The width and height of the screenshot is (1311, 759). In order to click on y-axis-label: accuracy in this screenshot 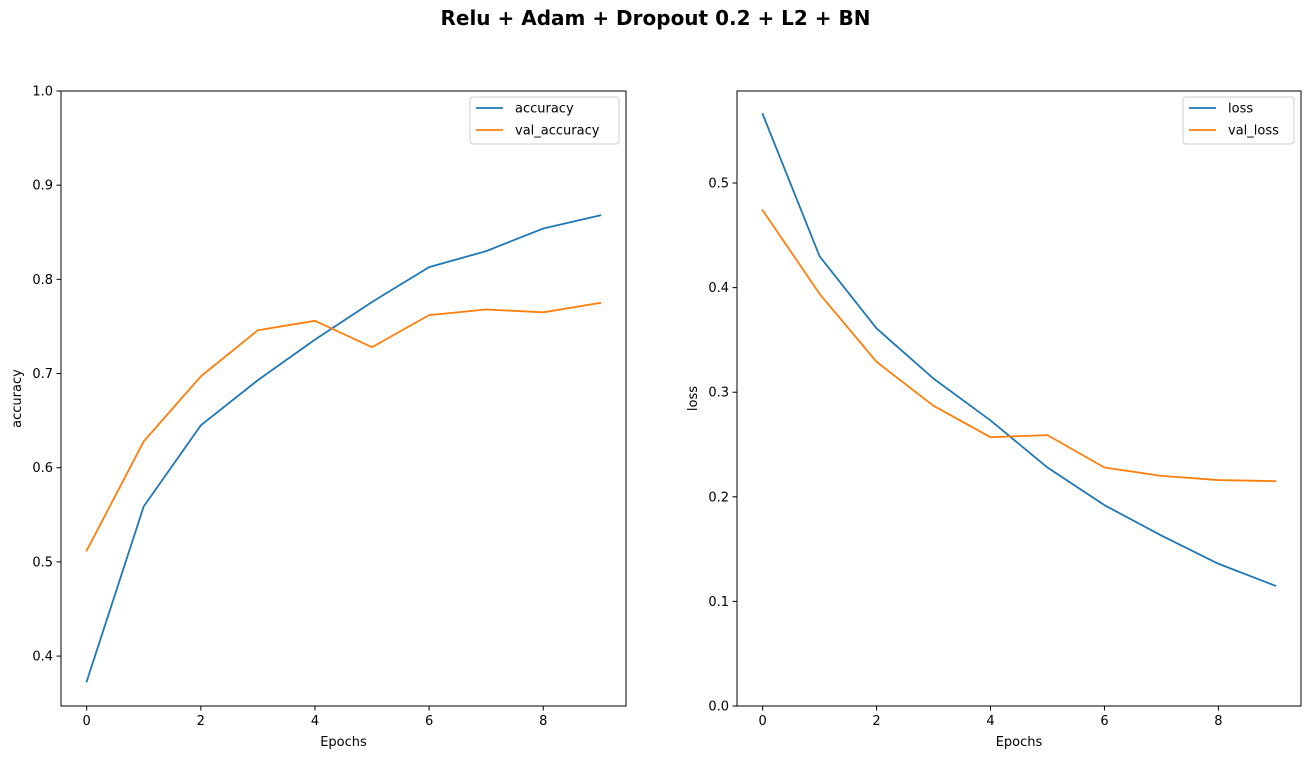, I will do `click(17, 398)`.